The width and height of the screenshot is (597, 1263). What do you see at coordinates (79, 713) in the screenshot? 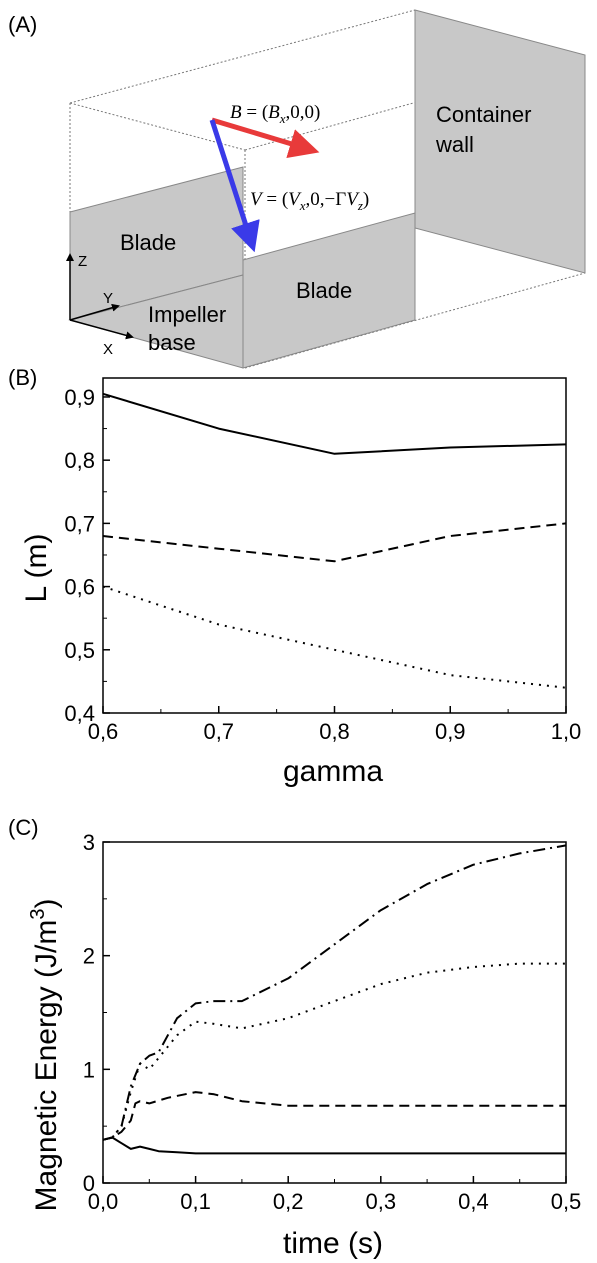
I see `y-tick-label: 0,4` at bounding box center [79, 713].